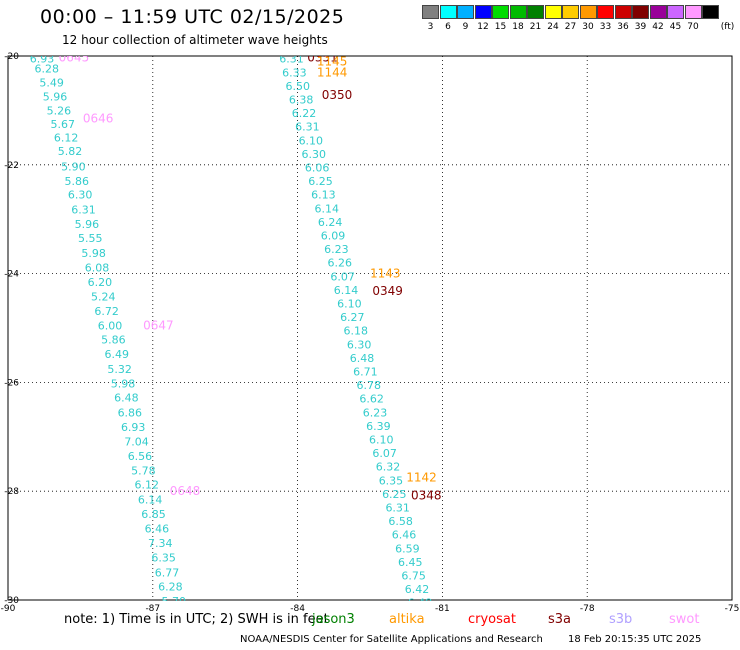  Describe the element at coordinates (421, 478) in the screenshot. I see `pass-time-label: 1142` at that location.